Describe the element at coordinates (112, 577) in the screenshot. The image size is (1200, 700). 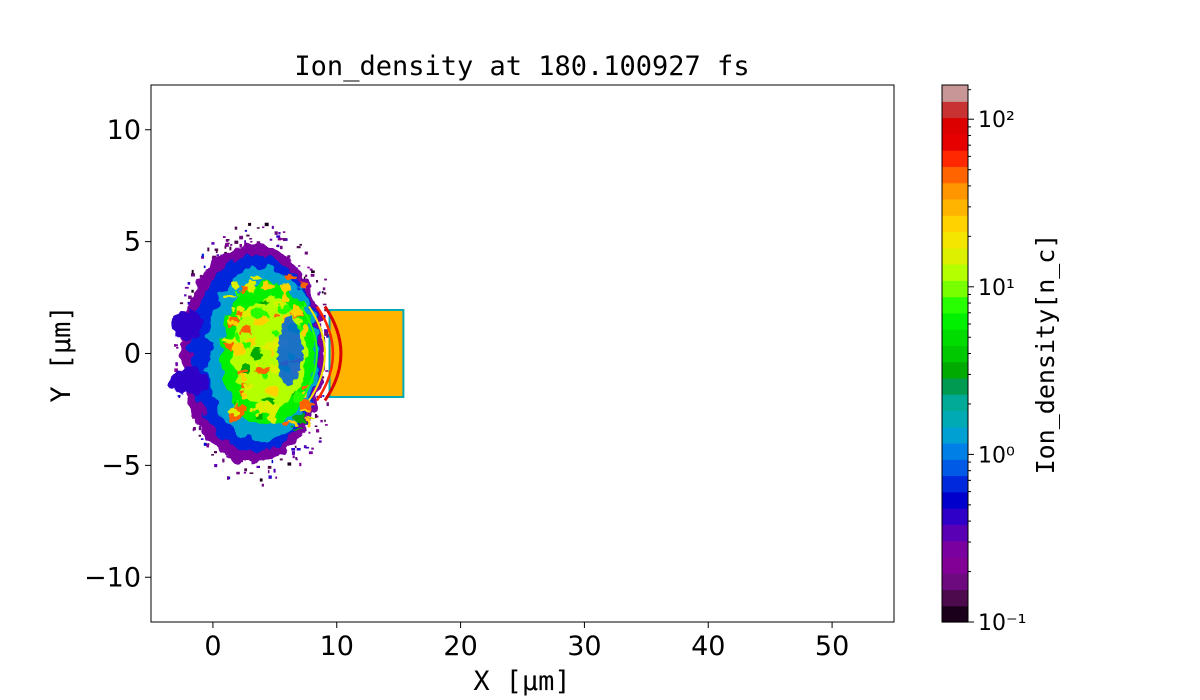
I see `y-tick-label: −10` at that location.